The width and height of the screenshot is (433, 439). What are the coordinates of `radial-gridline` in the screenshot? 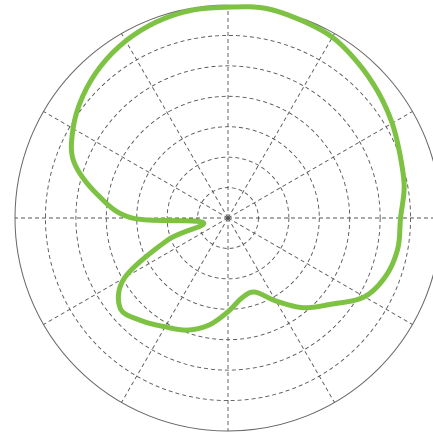 It's located at (228, 218).